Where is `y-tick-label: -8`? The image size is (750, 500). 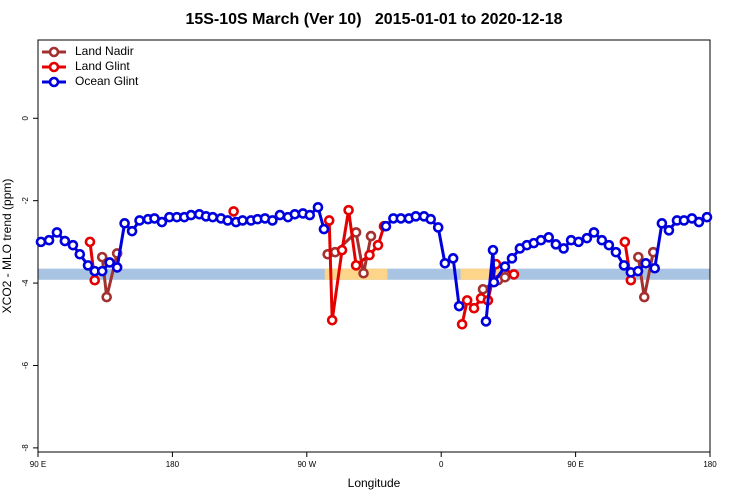
y-tick-label: -8 is located at coordinates (25, 448).